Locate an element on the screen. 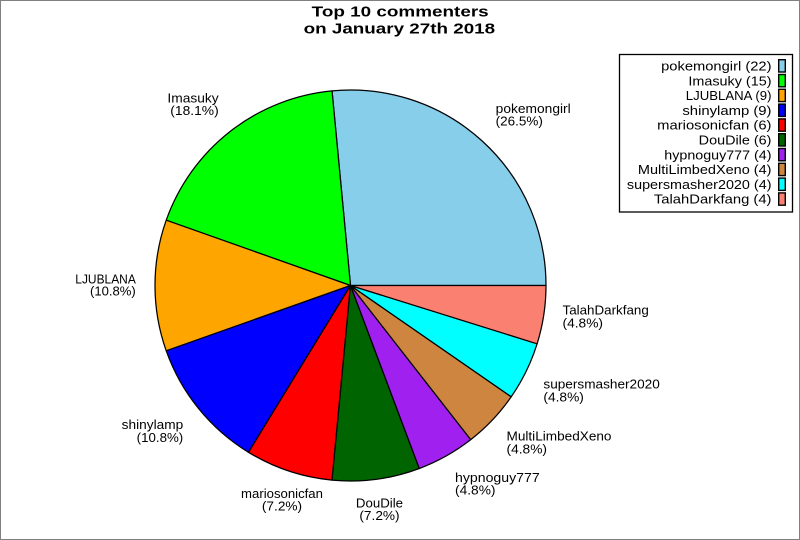 The height and width of the screenshot is (540, 800). svg-text: DouDile (6) is located at coordinates (735, 140).